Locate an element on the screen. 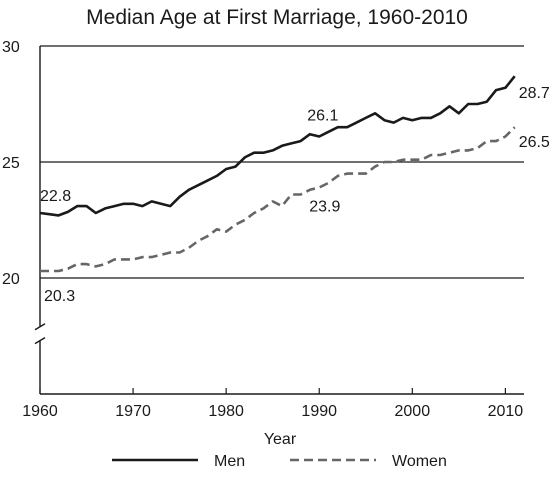 This screenshot has width=554, height=494. x-tick-label-1980: 1980 is located at coordinates (226, 411).